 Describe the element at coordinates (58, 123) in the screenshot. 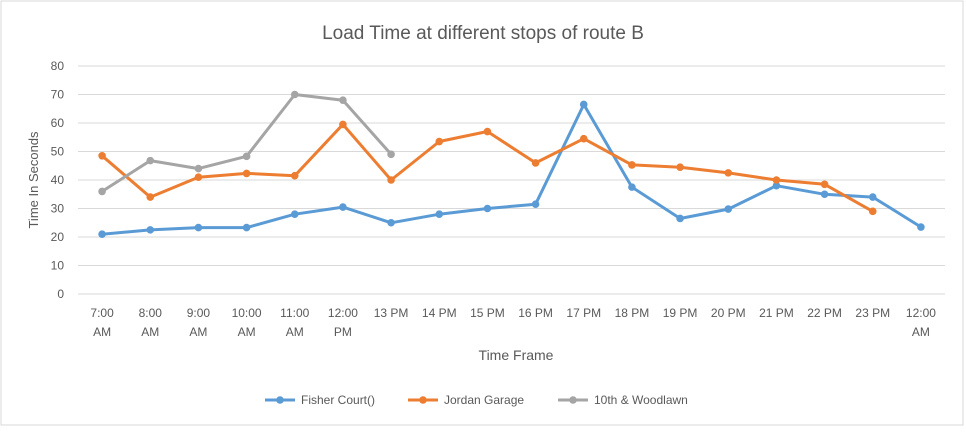

I see `y-tick-label: 60` at that location.